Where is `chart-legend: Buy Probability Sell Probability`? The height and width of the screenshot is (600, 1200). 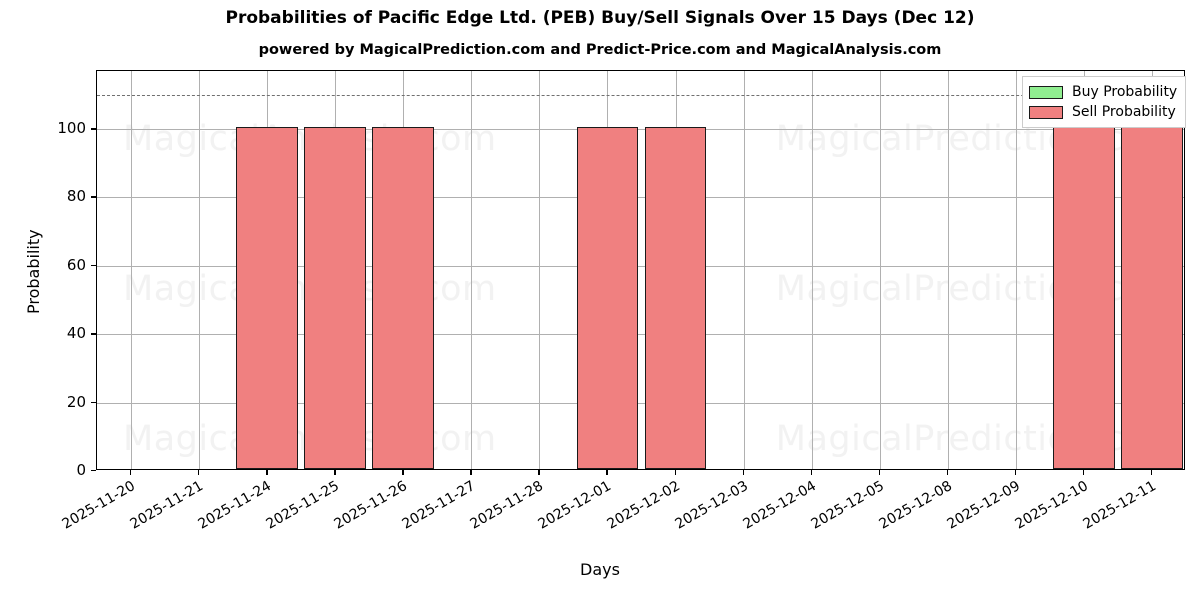
chart-legend: Buy Probability Sell Probability is located at coordinates (1104, 102).